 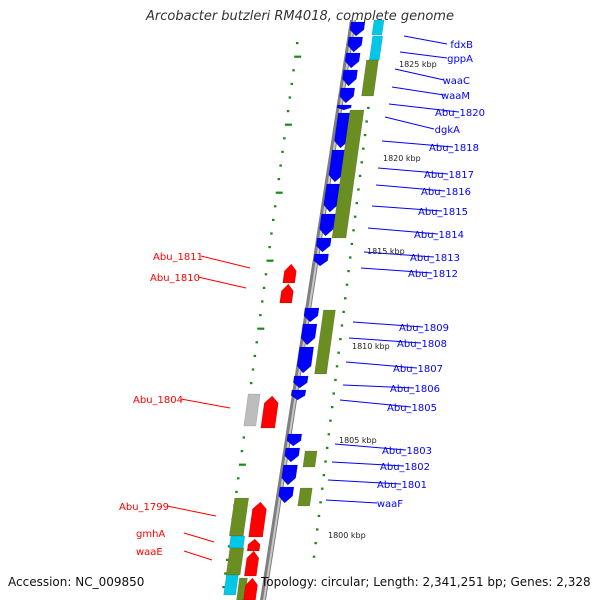 What do you see at coordinates (347, 535) in the screenshot?
I see `scale-label: 1800 kbp` at bounding box center [347, 535].